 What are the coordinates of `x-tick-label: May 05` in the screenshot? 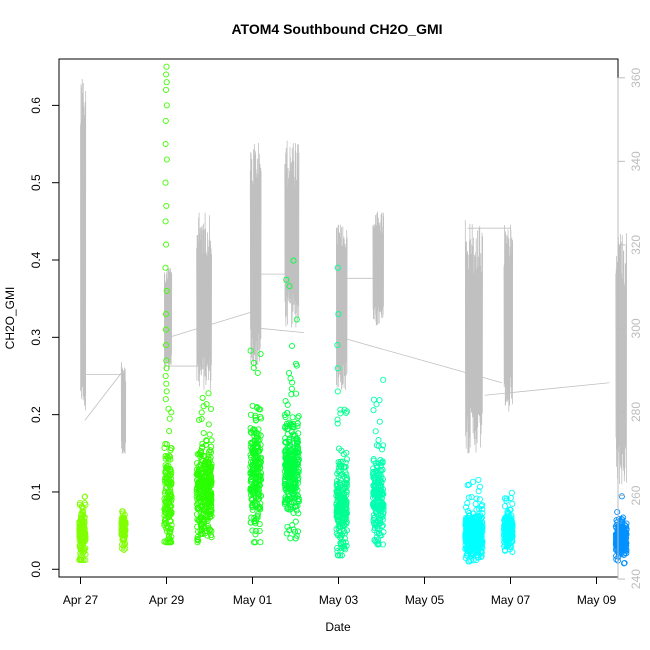 It's located at (425, 600).